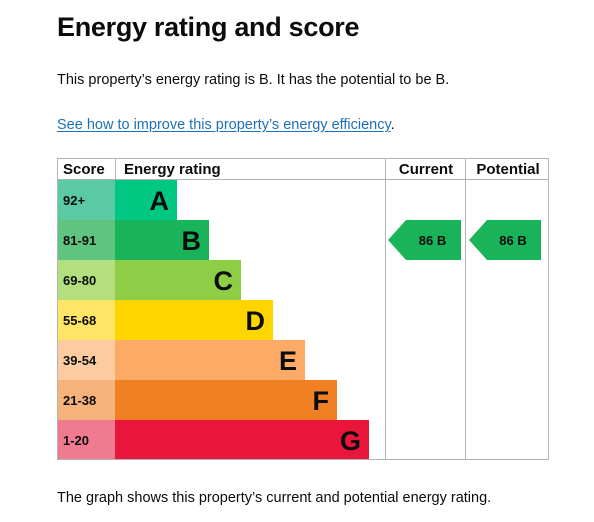 This screenshot has width=594, height=522. What do you see at coordinates (86, 200) in the screenshot?
I see `score-cell-a` at bounding box center [86, 200].